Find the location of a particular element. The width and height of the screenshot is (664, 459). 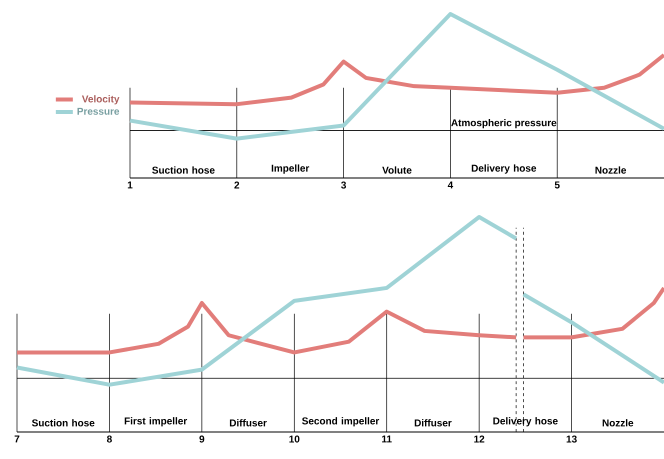

x-tick-label: 2 is located at coordinates (237, 185).